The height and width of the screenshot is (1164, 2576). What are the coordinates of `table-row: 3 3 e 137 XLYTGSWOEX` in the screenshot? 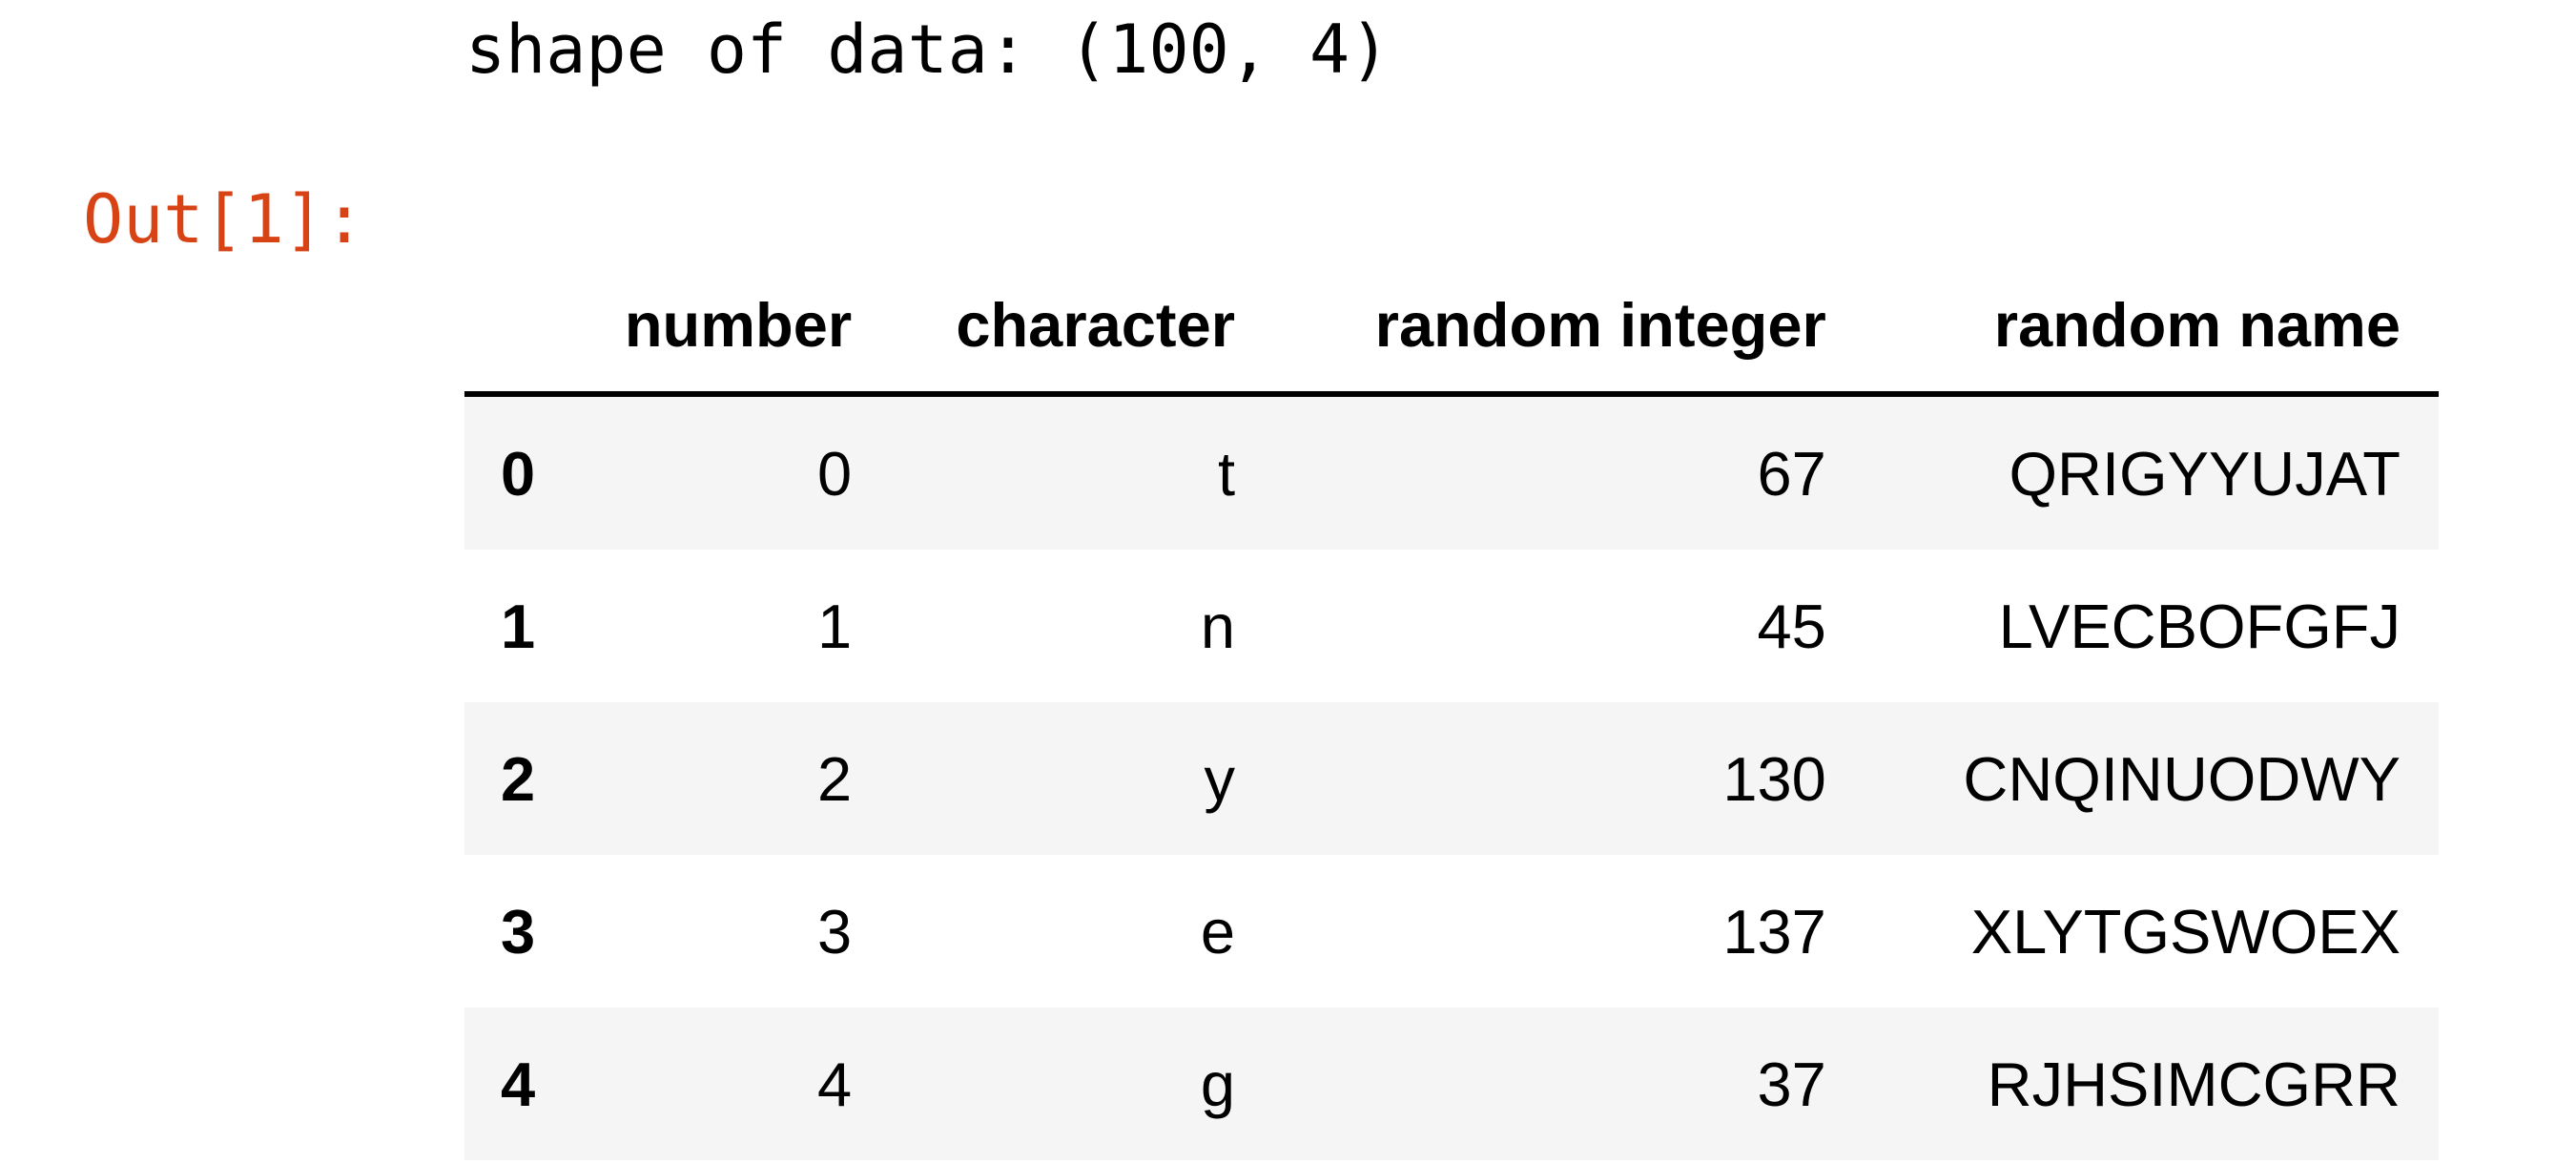 It's located at (1451, 932).